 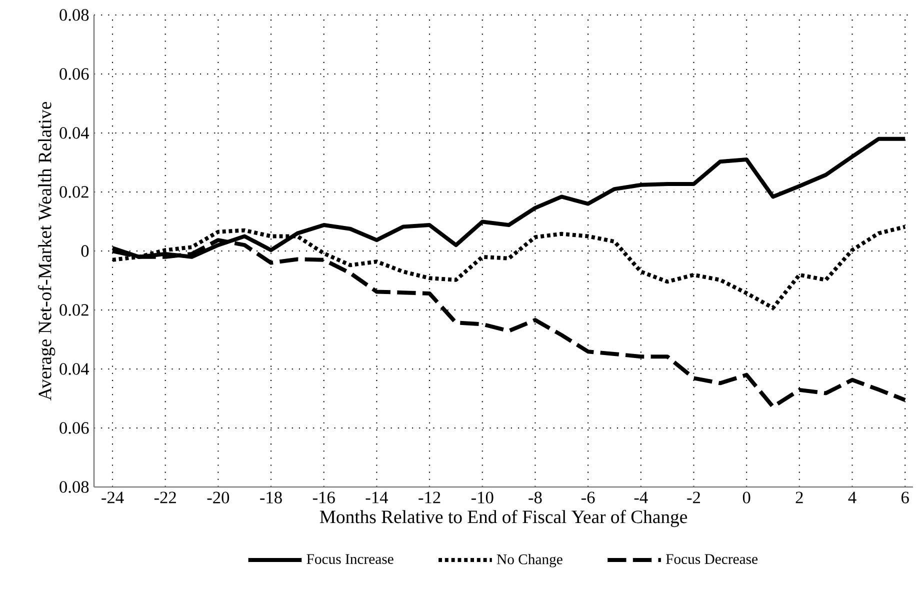 What do you see at coordinates (529, 561) in the screenshot?
I see `legend-label: No Change` at bounding box center [529, 561].